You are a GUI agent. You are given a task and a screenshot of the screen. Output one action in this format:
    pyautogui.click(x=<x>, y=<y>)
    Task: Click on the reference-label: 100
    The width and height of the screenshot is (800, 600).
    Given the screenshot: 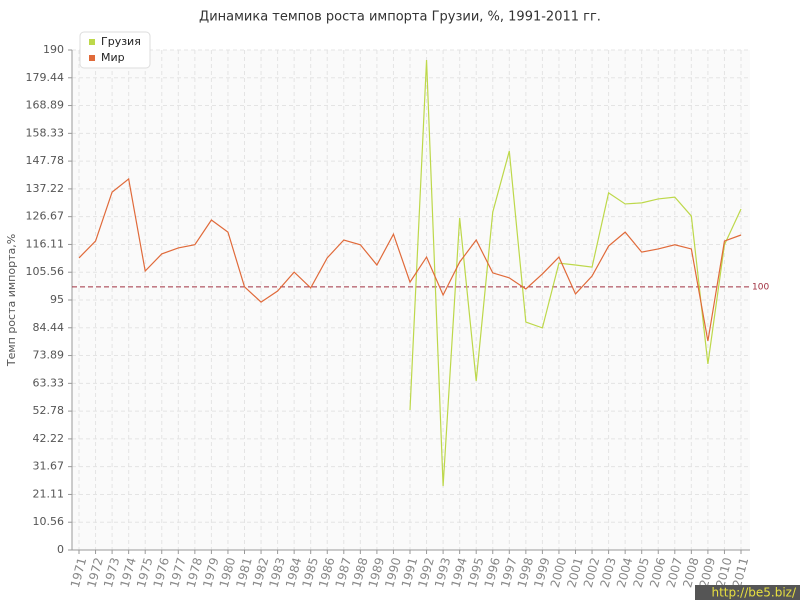 What is the action you would take?
    pyautogui.click(x=760, y=287)
    